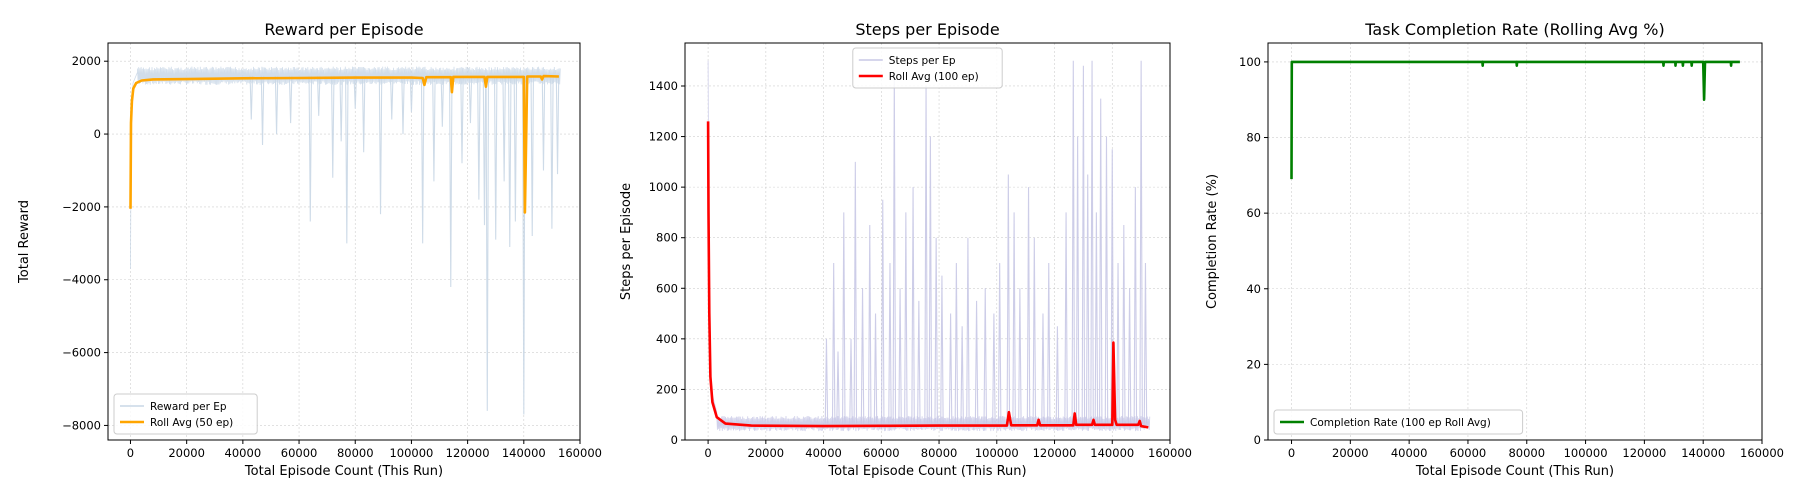 This screenshot has height=500, width=1800. Describe the element at coordinates (468, 453) in the screenshot. I see `x-tick-label: 120000` at that location.